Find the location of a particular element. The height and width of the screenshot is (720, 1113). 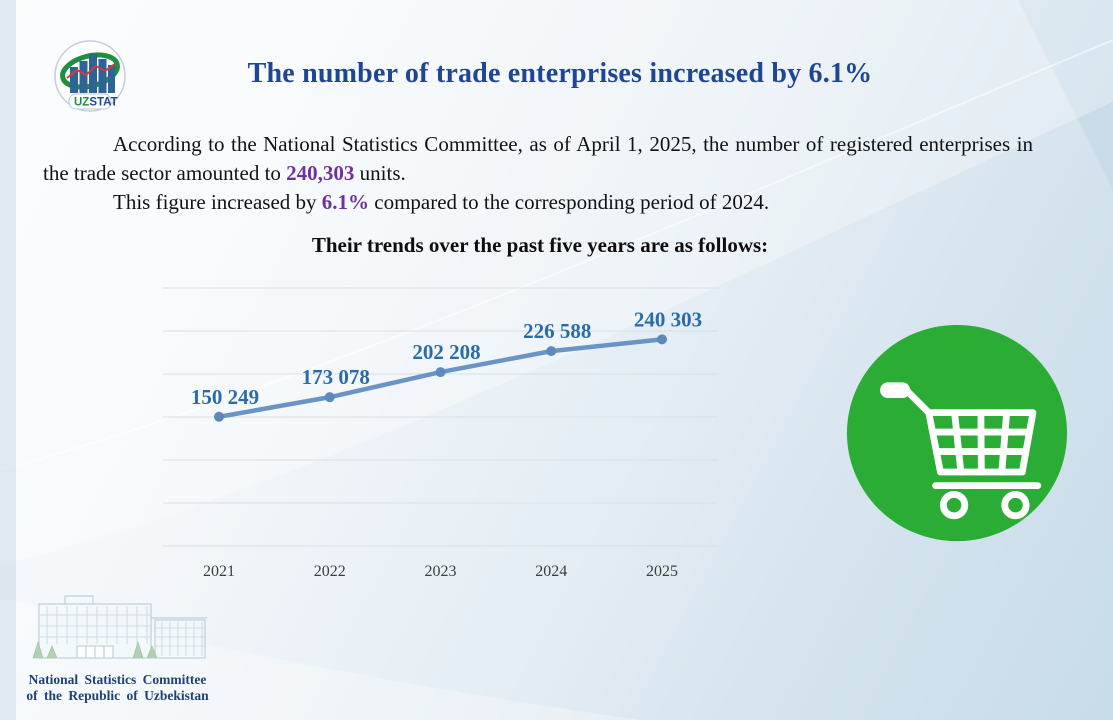

x-axis-label-2024: 2024 is located at coordinates (551, 571).